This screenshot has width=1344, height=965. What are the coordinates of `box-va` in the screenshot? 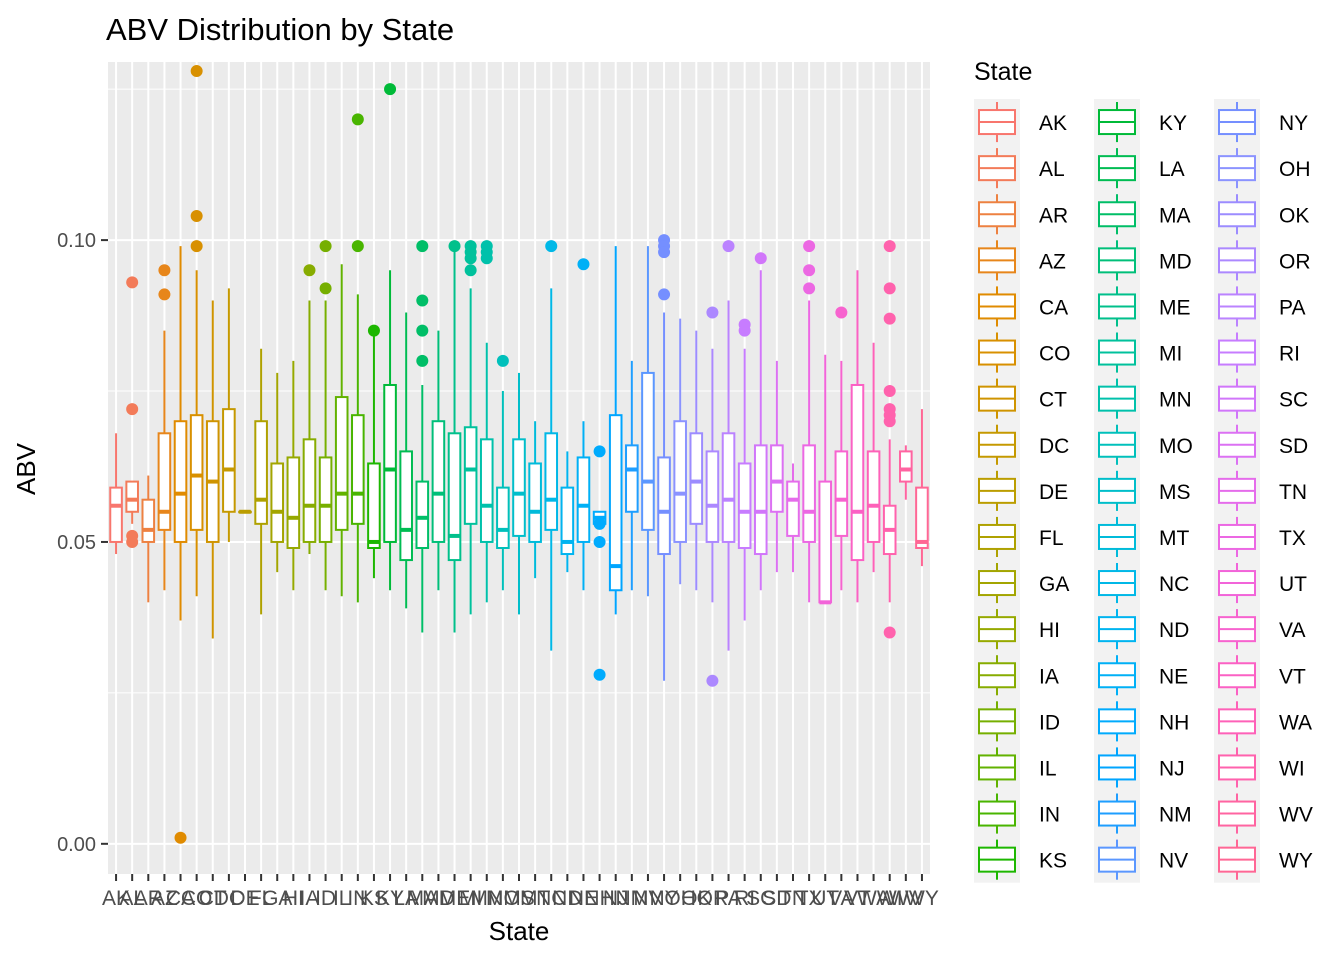 It's located at (841, 448).